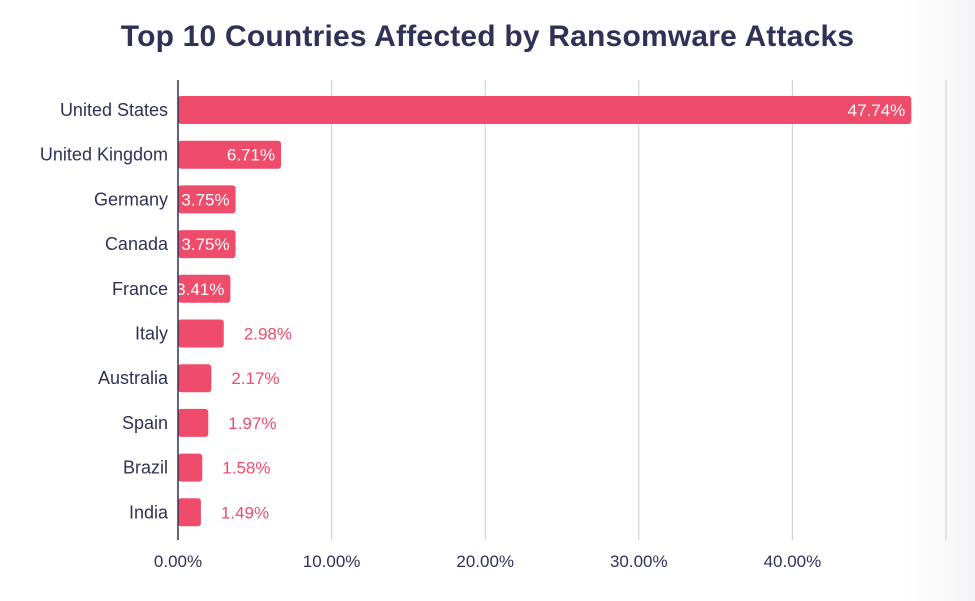 Image resolution: width=975 pixels, height=601 pixels. What do you see at coordinates (114, 110) in the screenshot?
I see `category-label: United States` at bounding box center [114, 110].